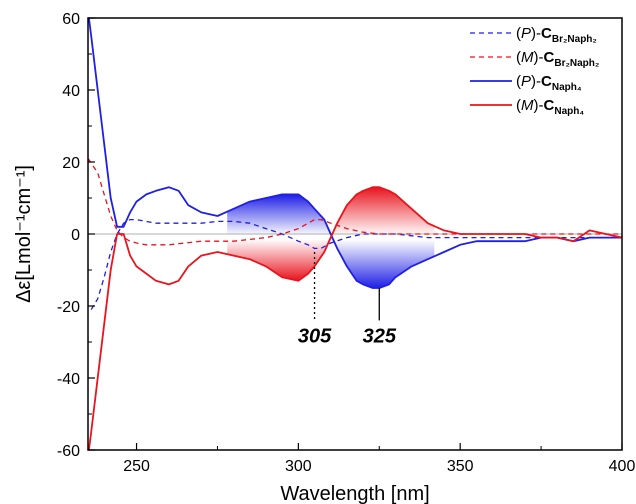 This screenshot has width=636, height=504. Describe the element at coordinates (71, 19) in the screenshot. I see `y-tick-label: 60` at that location.